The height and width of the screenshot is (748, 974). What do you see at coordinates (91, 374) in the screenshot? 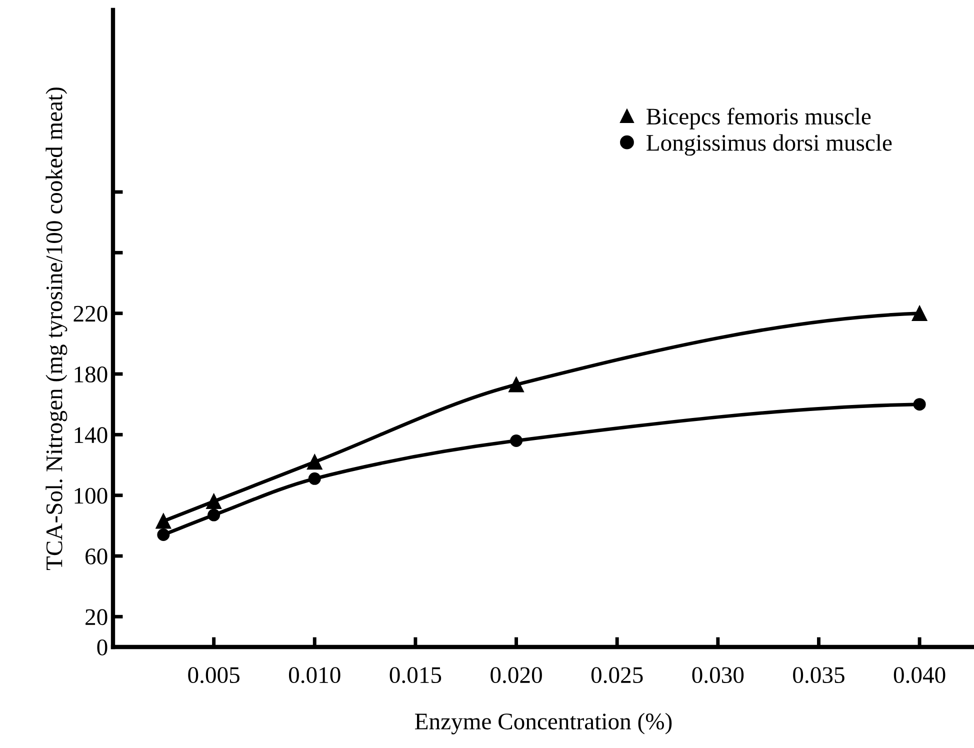
I see `y-tick-label: 180` at bounding box center [91, 374].